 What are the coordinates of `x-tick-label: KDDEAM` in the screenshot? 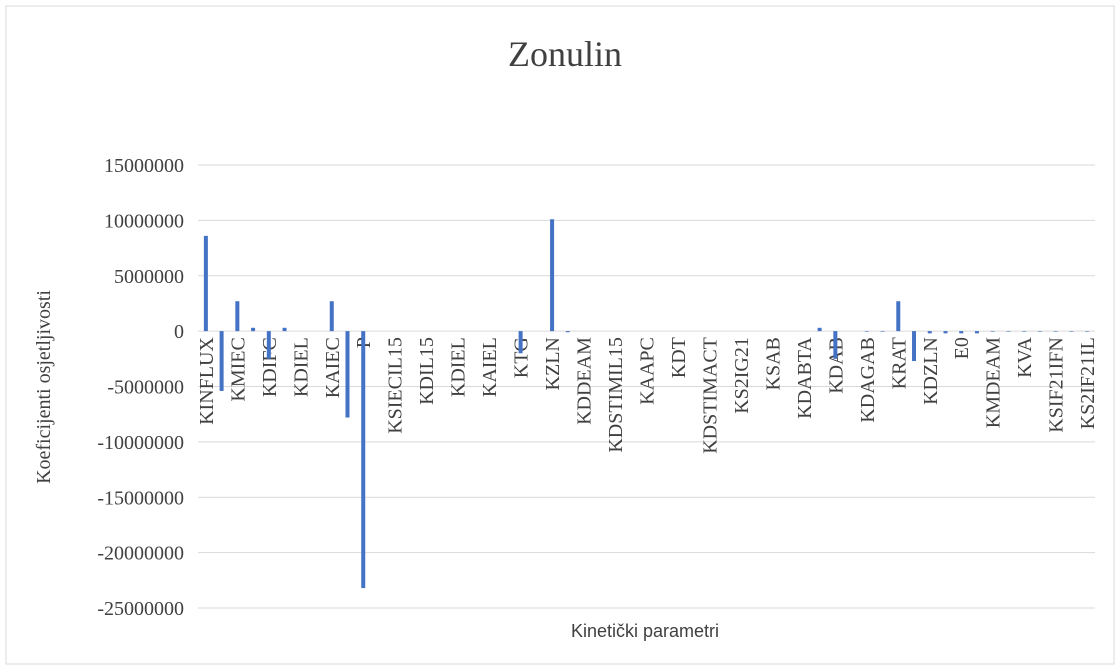 It's located at (585, 381).